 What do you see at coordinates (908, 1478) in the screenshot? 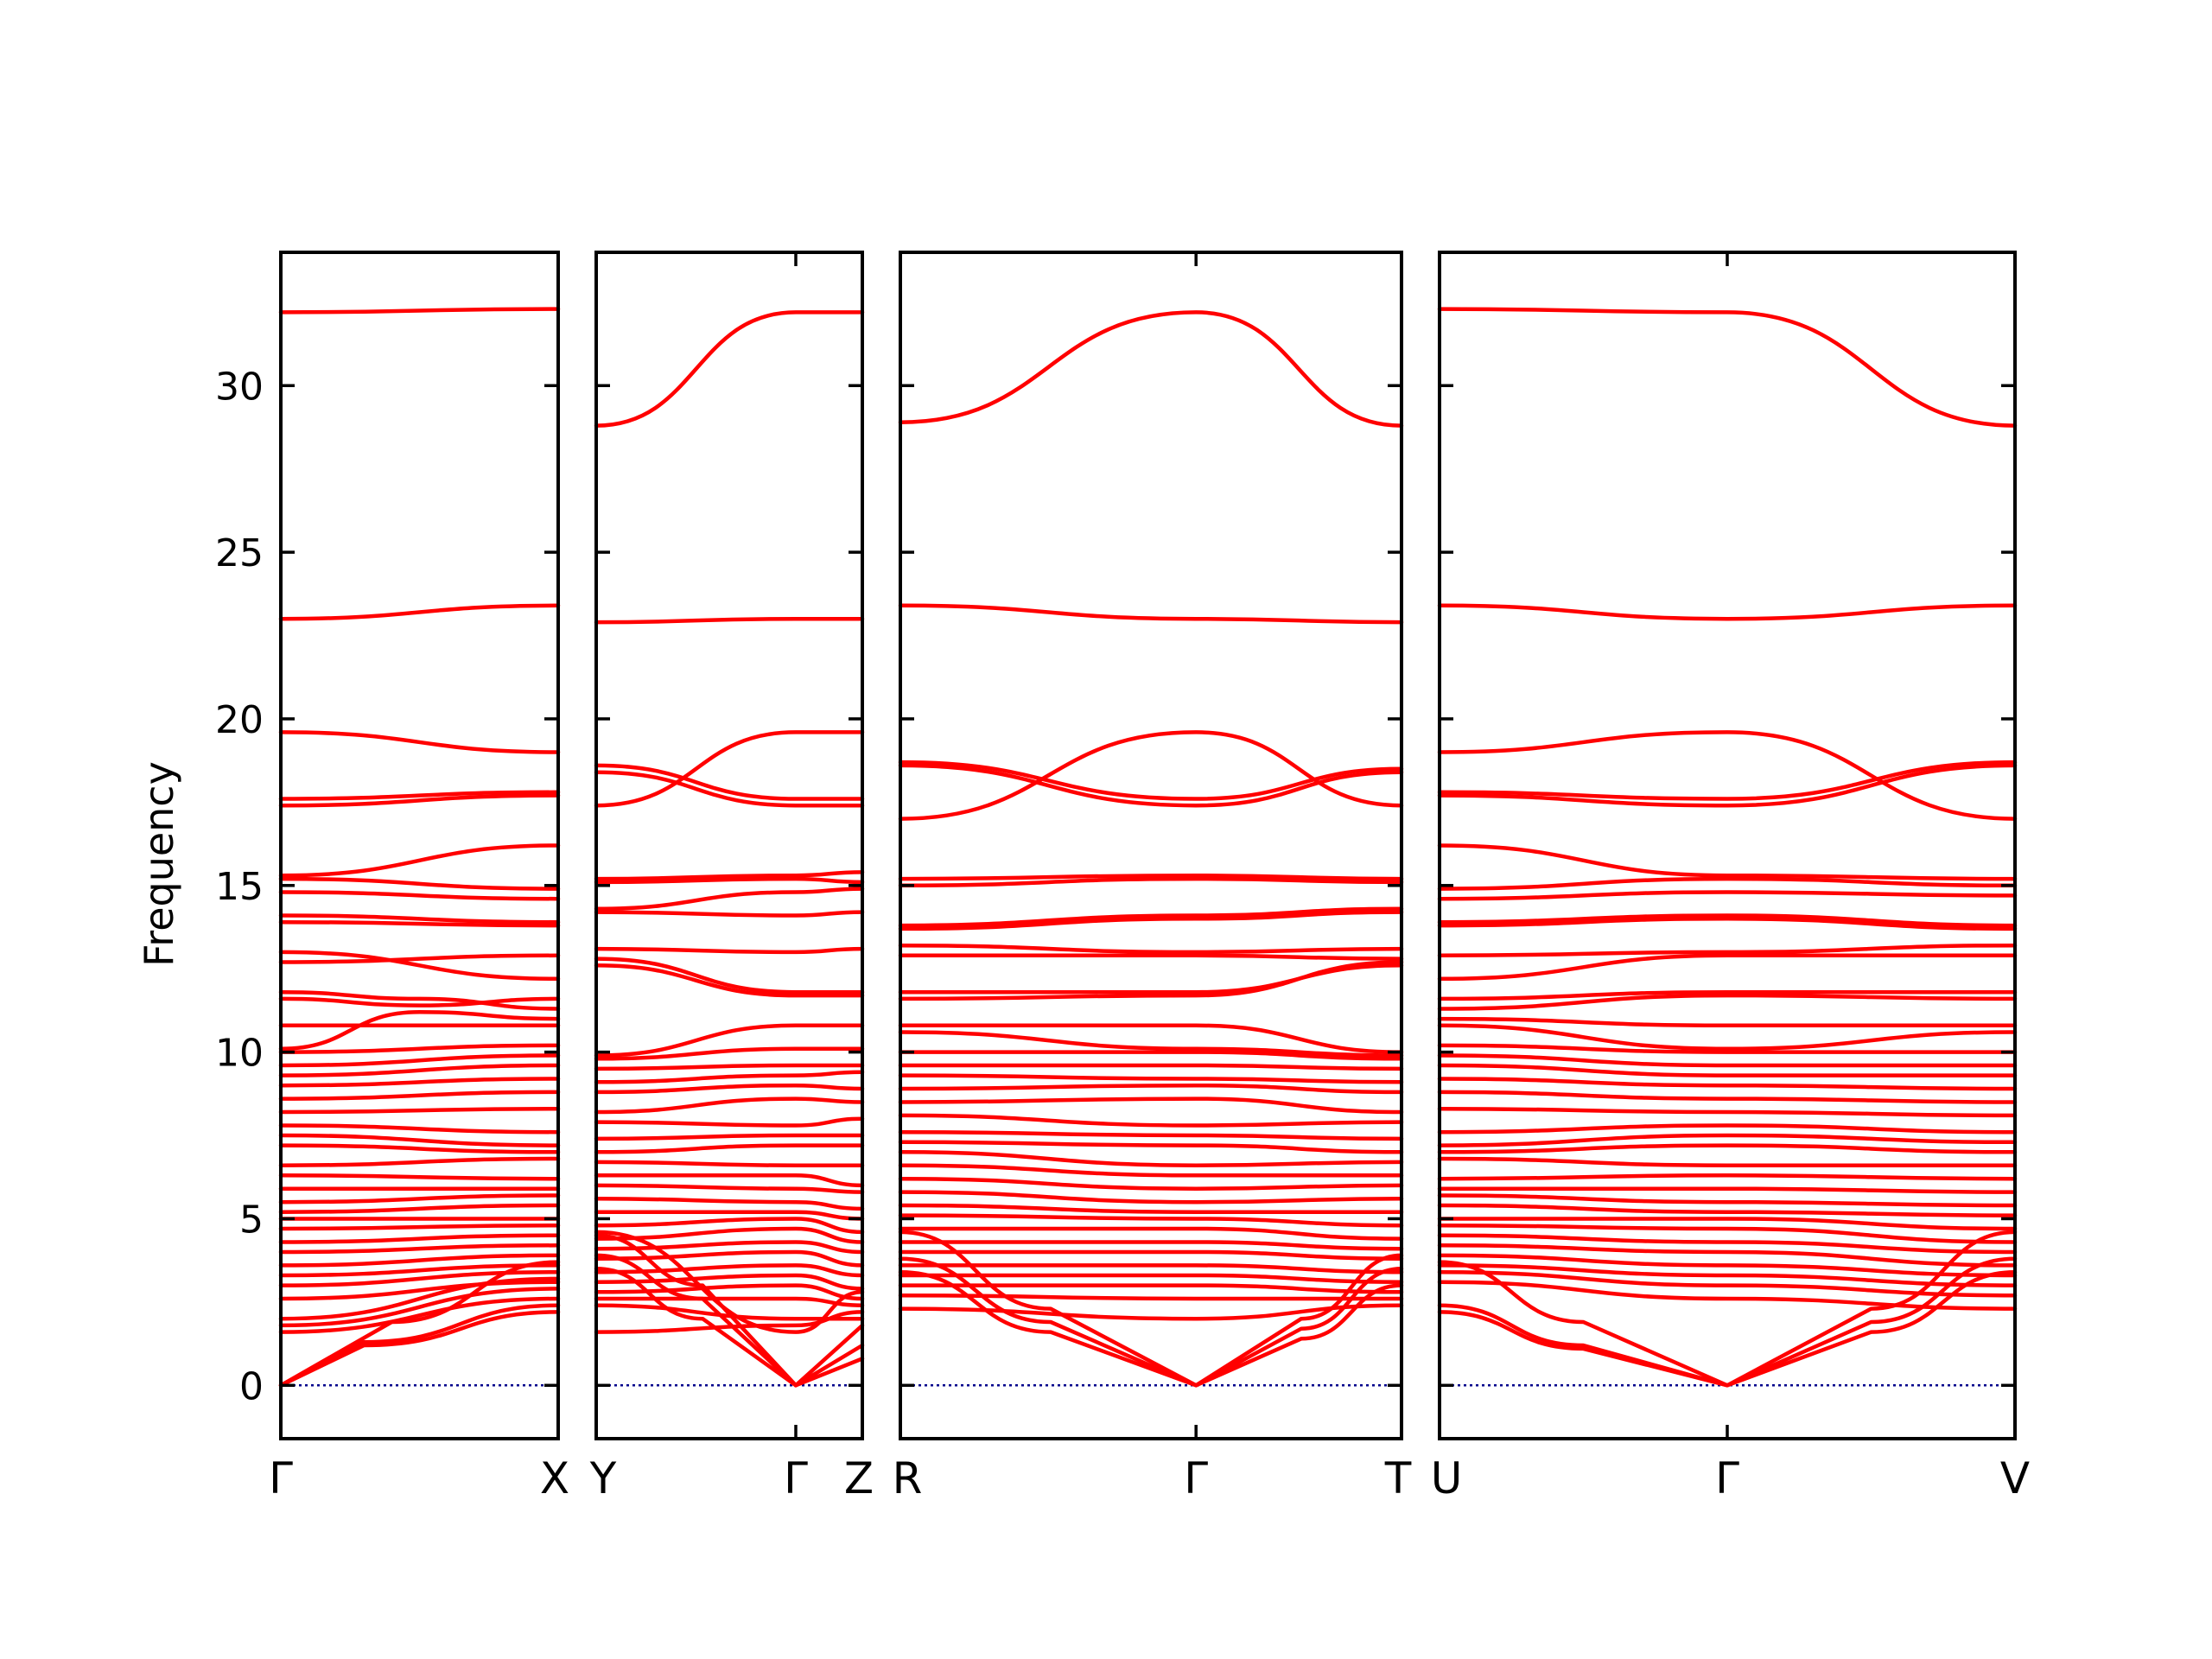
I see `x-tick-label-r: R` at bounding box center [908, 1478].